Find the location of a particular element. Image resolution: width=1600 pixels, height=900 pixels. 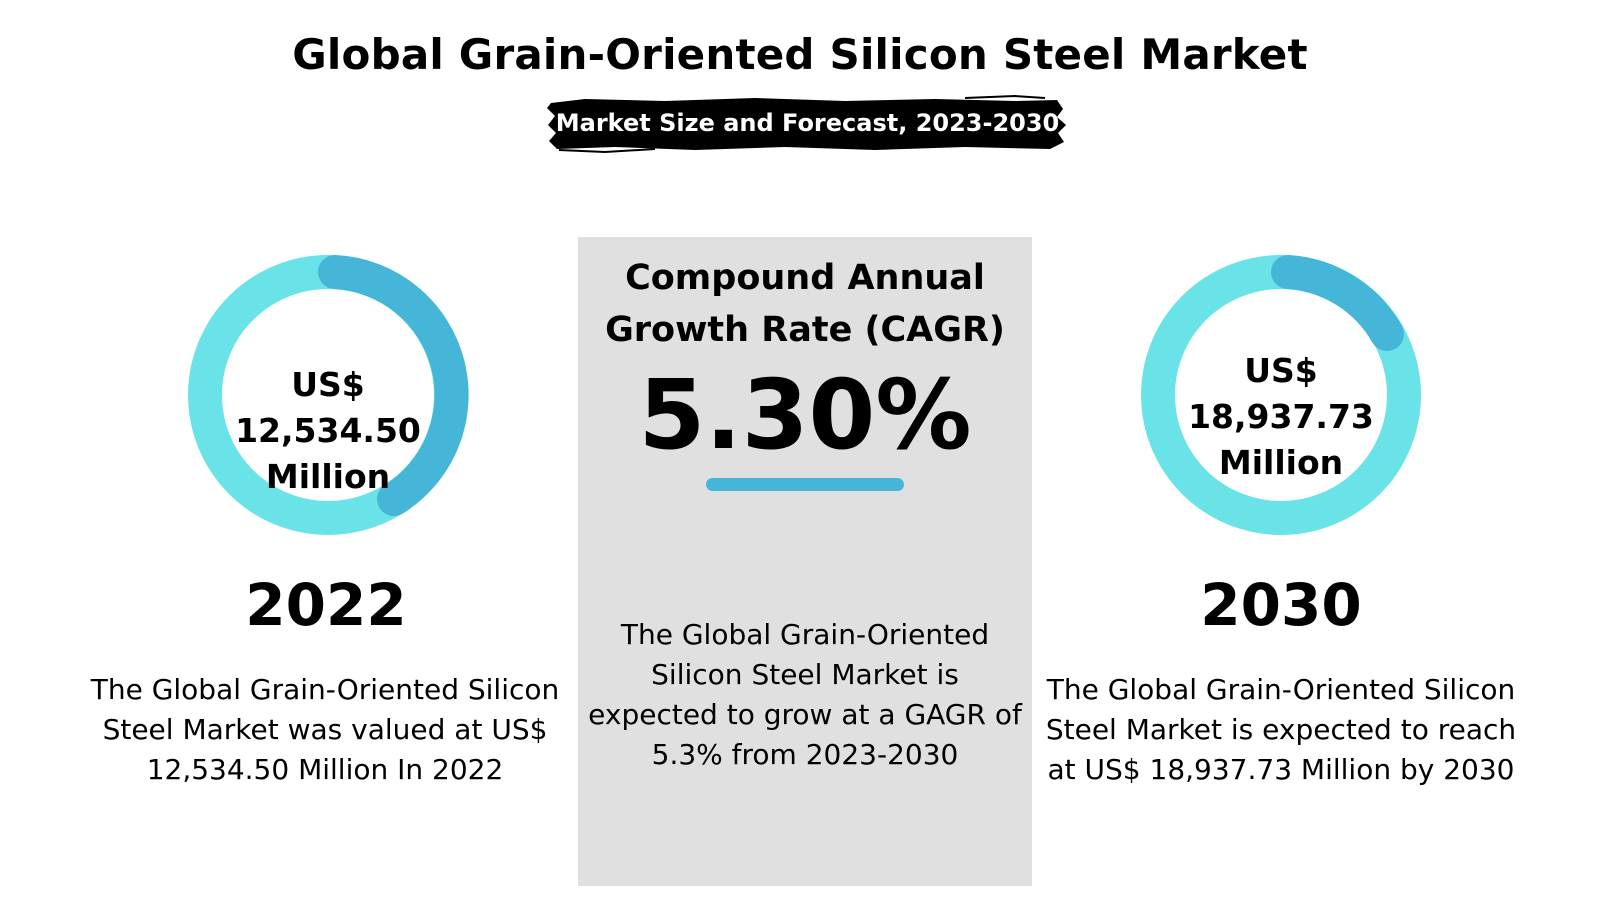

subtitle: Market Size and Forecast, 2023-2030 is located at coordinates (807, 123).